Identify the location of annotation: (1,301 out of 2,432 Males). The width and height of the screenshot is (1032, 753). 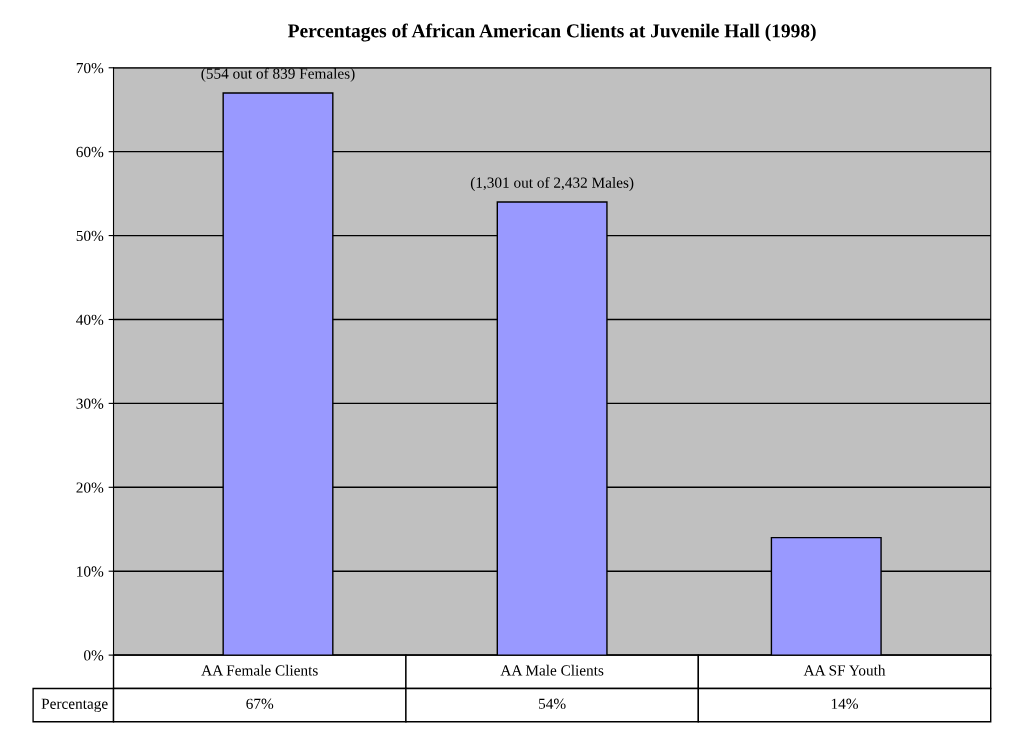
(552, 183).